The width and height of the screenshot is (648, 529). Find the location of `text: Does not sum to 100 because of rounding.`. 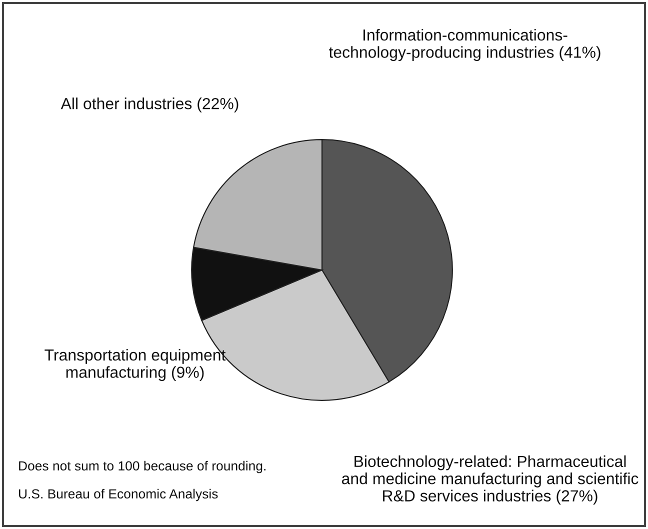

text: Does not sum to 100 because of rounding. is located at coordinates (142, 467).